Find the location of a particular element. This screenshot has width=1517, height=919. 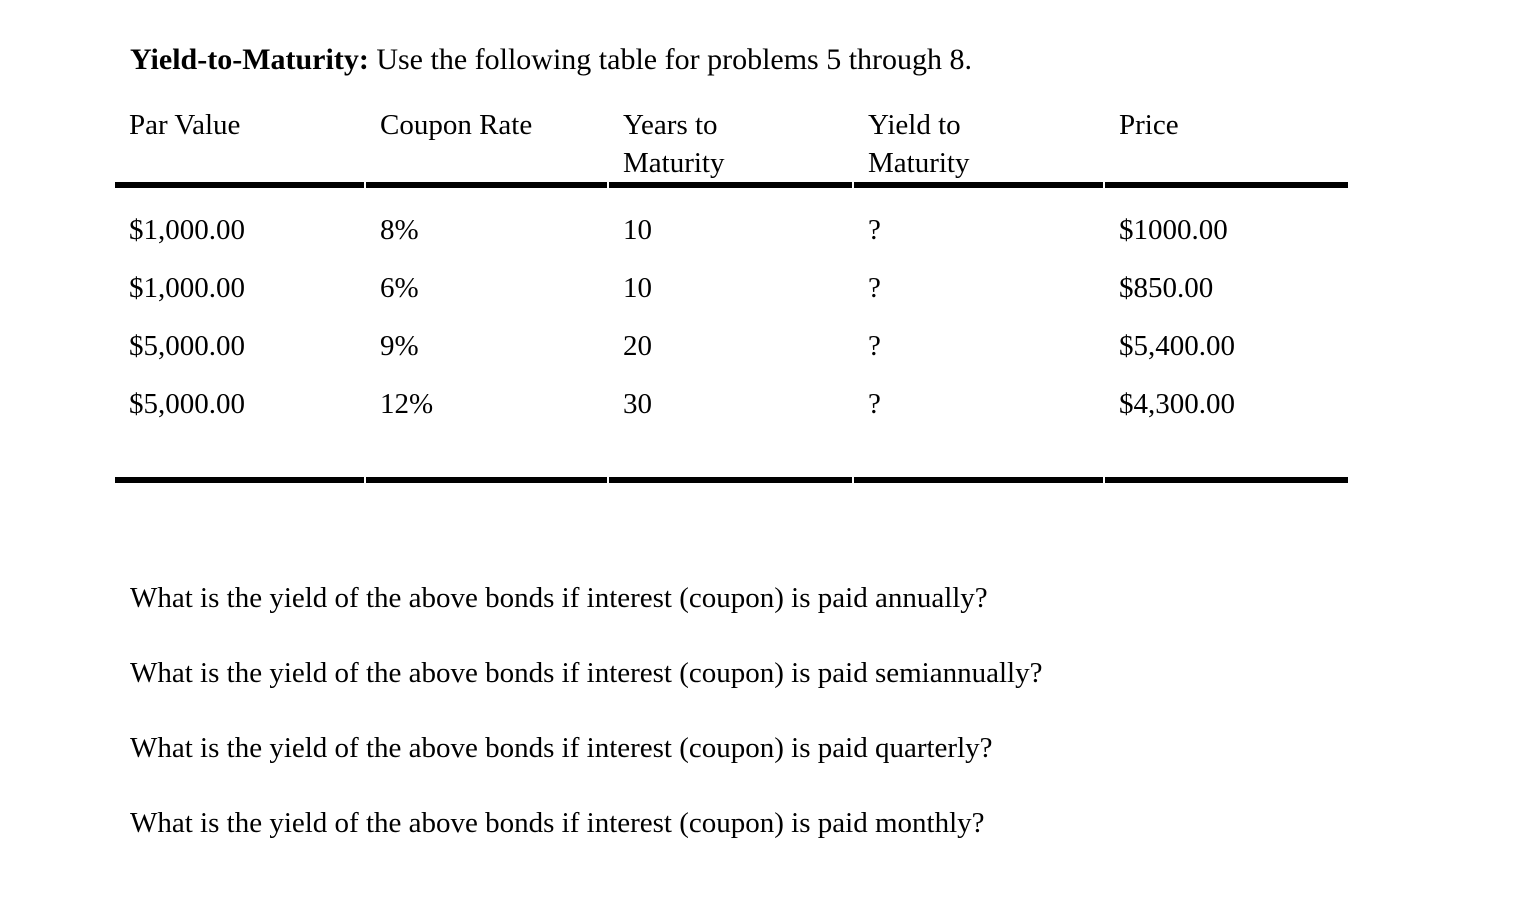

table-row: $5,000.00 9% 20 ? $5,400.00 is located at coordinates (731, 333).